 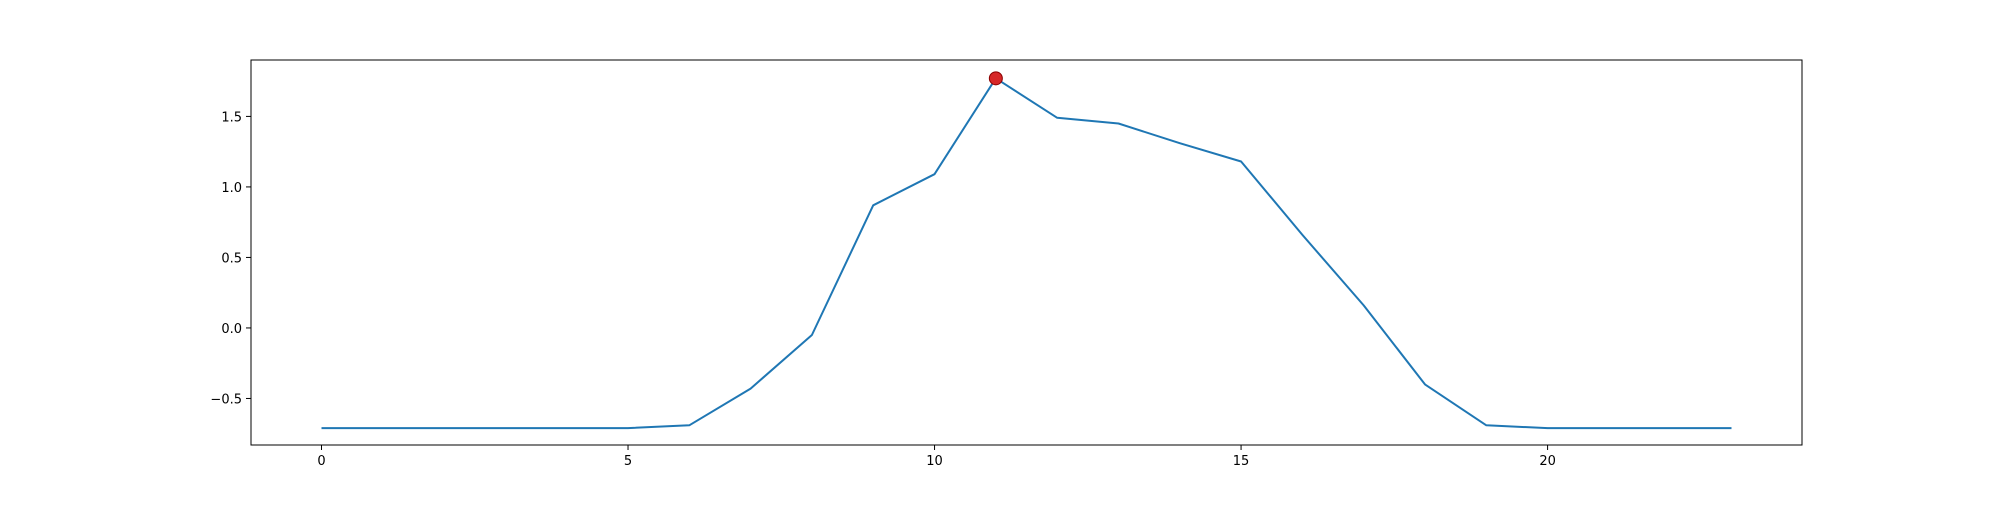 I want to click on y-tick-label: 0.0, so click(x=231, y=329).